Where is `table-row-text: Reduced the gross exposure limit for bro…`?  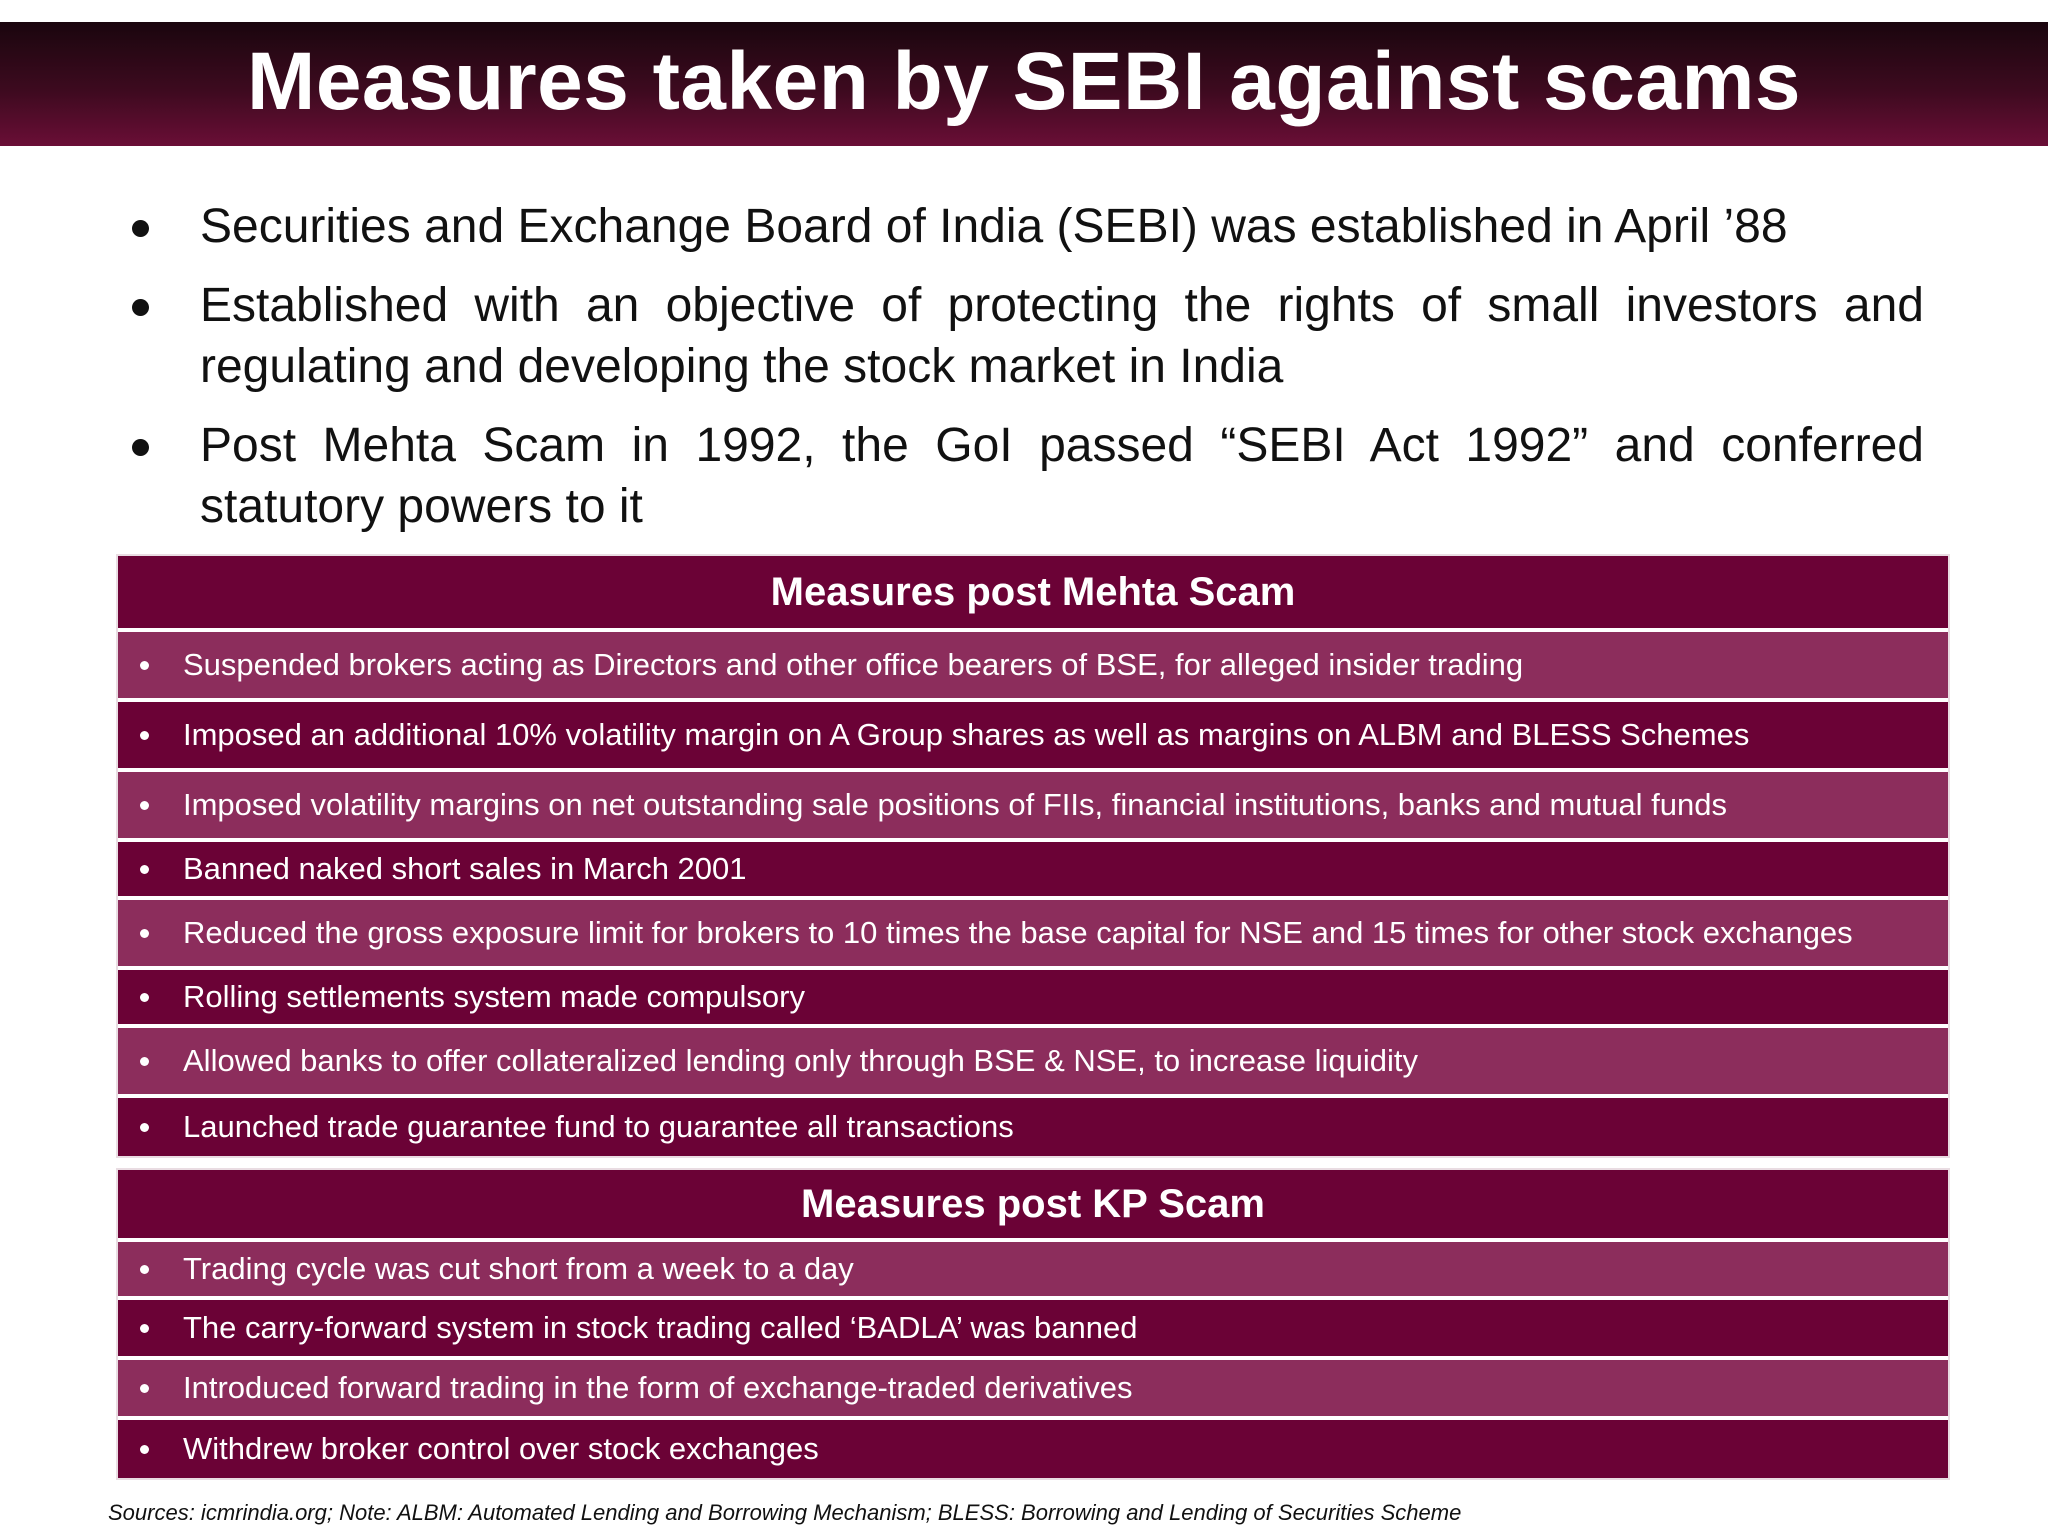 table-row-text: Reduced the gross exposure limit for bro… is located at coordinates (1018, 932).